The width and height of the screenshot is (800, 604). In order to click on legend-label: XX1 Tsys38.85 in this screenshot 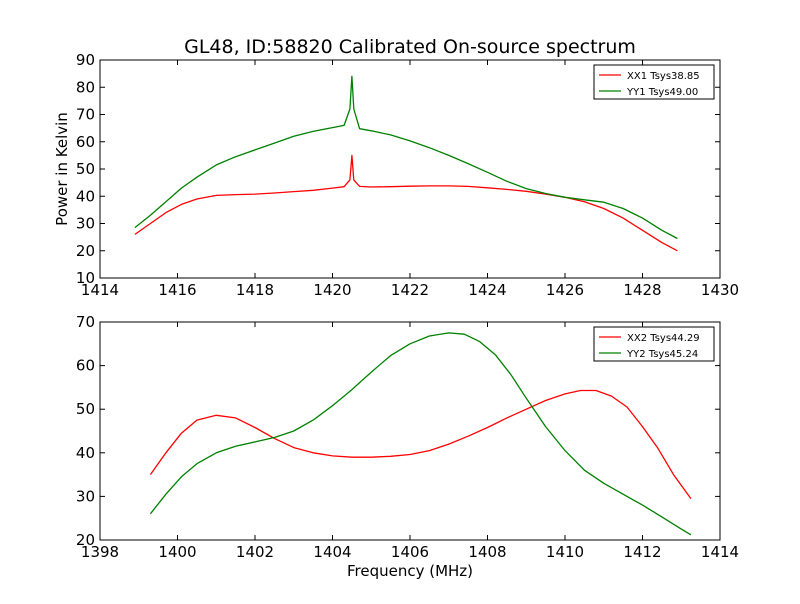, I will do `click(663, 76)`.